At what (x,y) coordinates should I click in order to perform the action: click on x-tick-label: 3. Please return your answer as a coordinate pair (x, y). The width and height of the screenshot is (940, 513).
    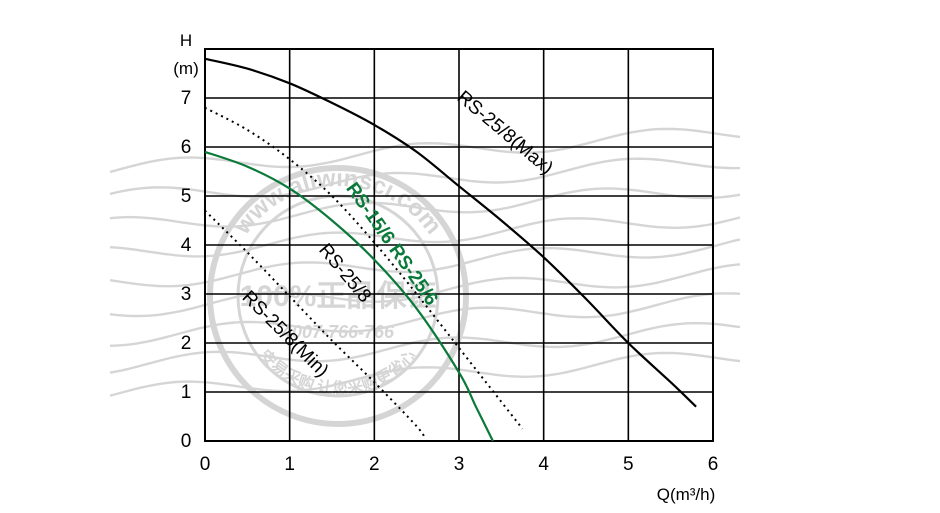
    Looking at the image, I should click on (459, 464).